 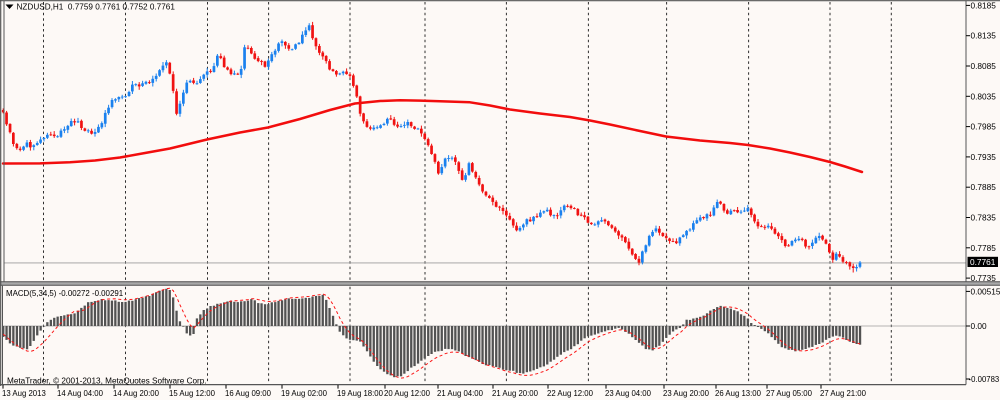 What do you see at coordinates (789, 393) in the screenshot?
I see `svg-text: 27 Aug 05:00` at bounding box center [789, 393].